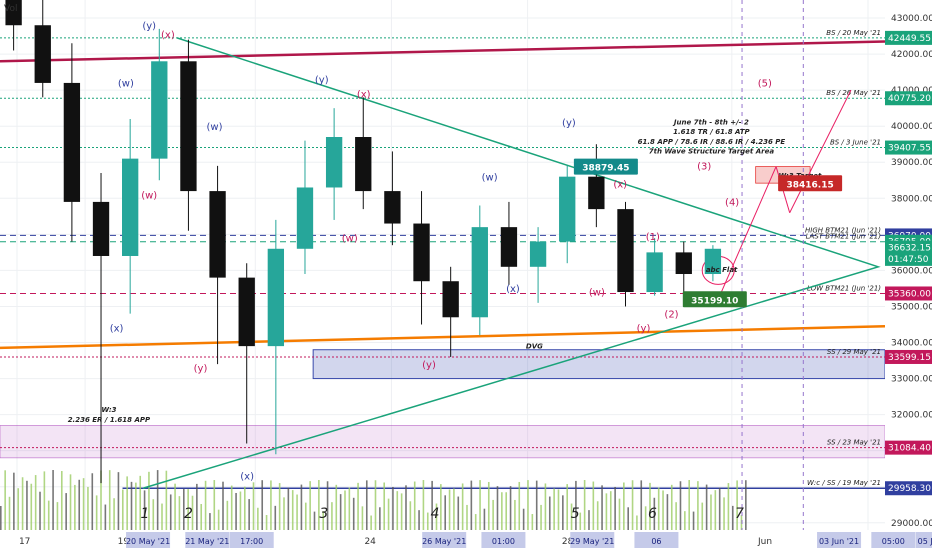  I want to click on price-callout-label: 38416.15, so click(809, 185).